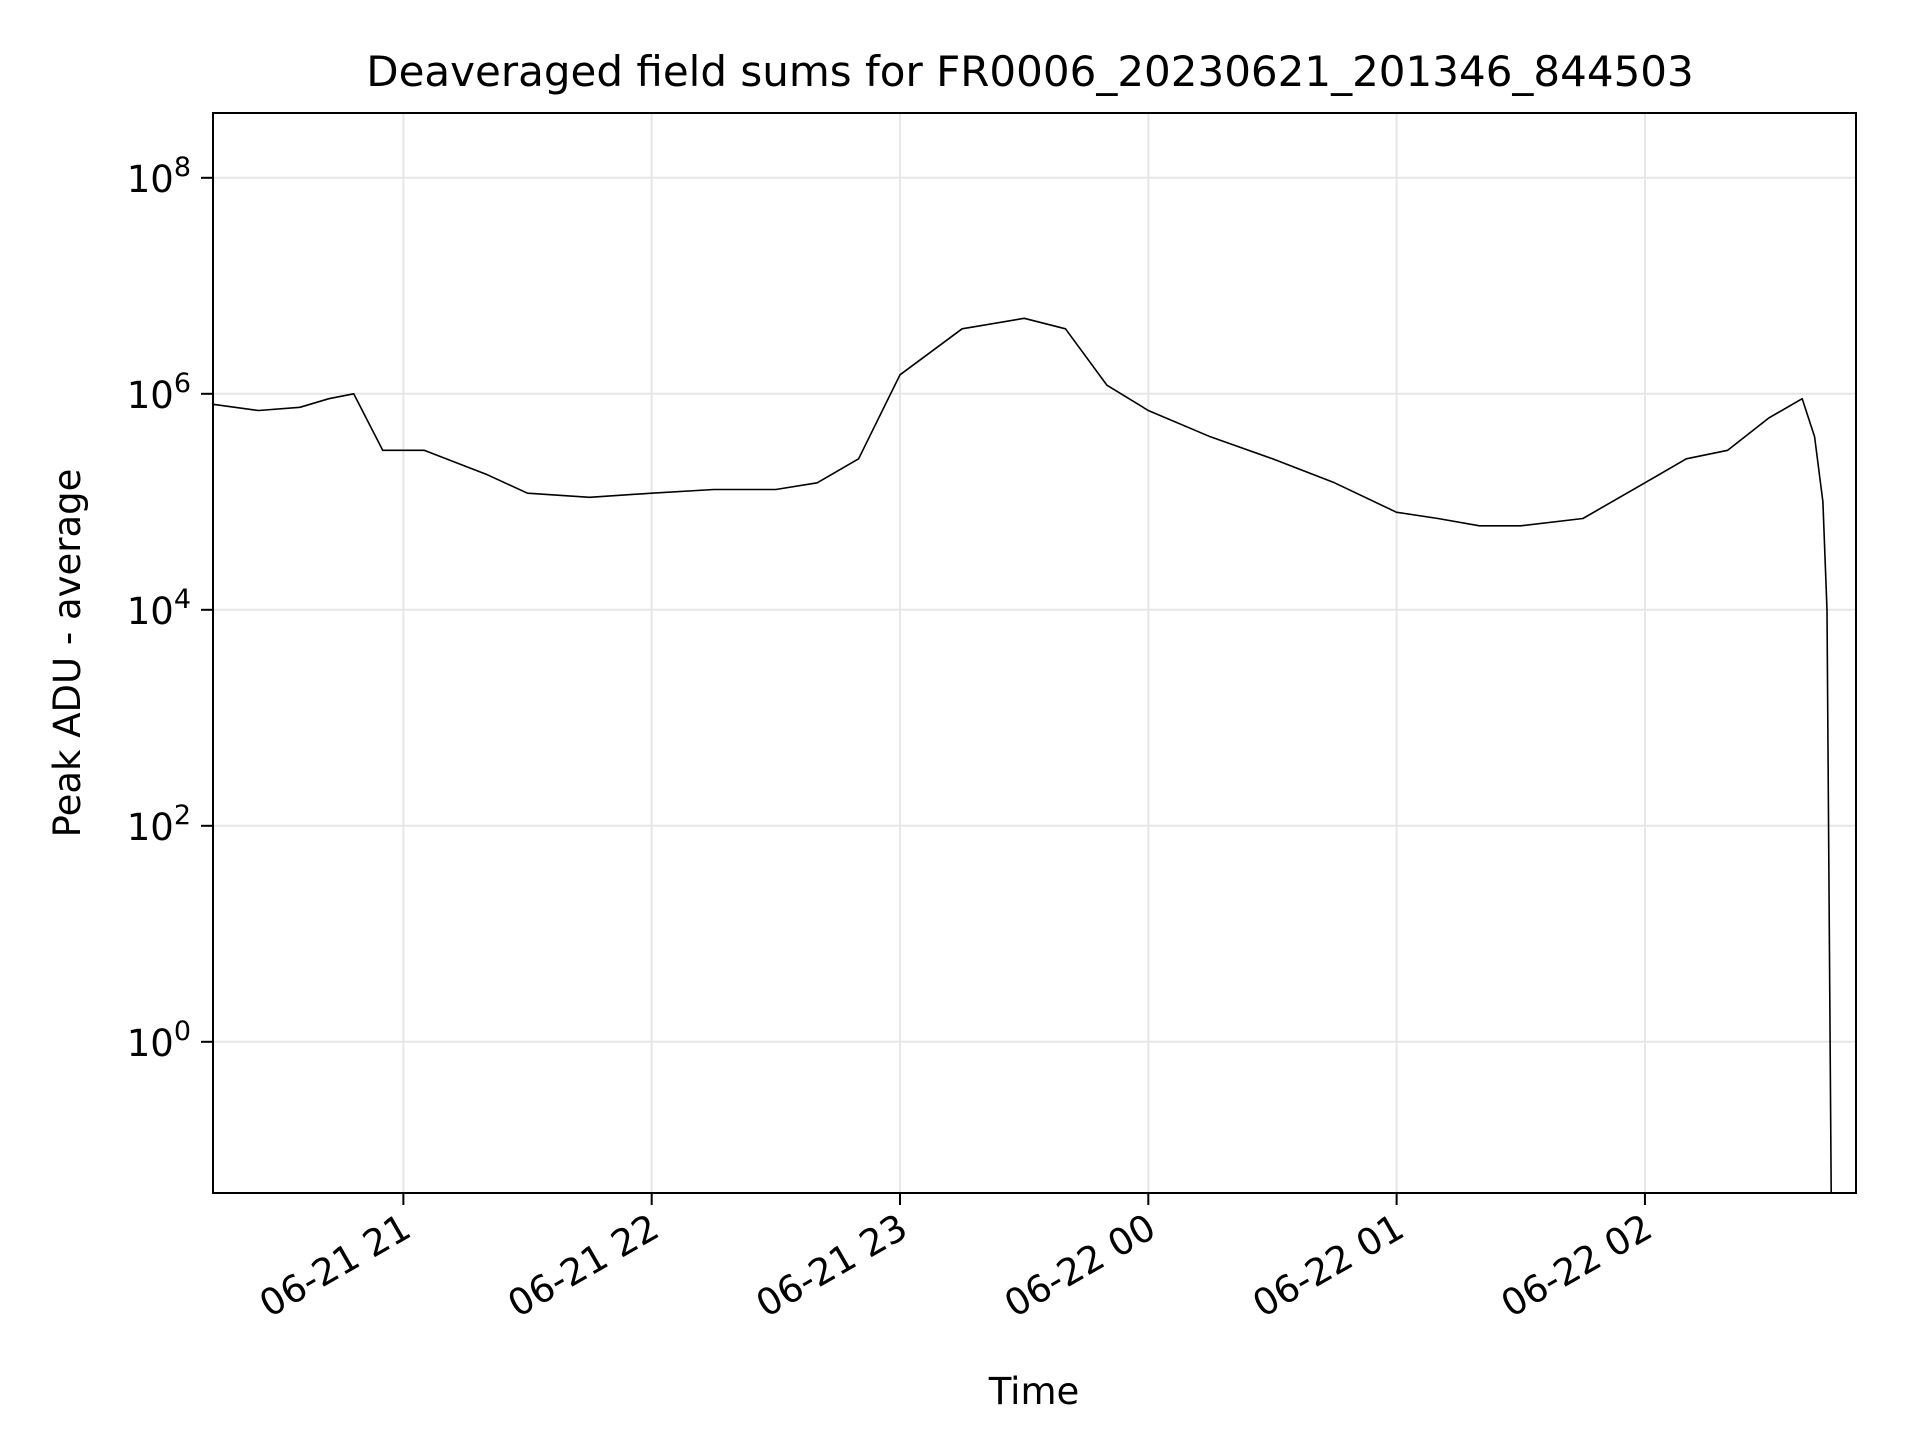 The width and height of the screenshot is (1920, 1440). Describe the element at coordinates (67, 653) in the screenshot. I see `y-axis-label: Peak ADU - average` at that location.